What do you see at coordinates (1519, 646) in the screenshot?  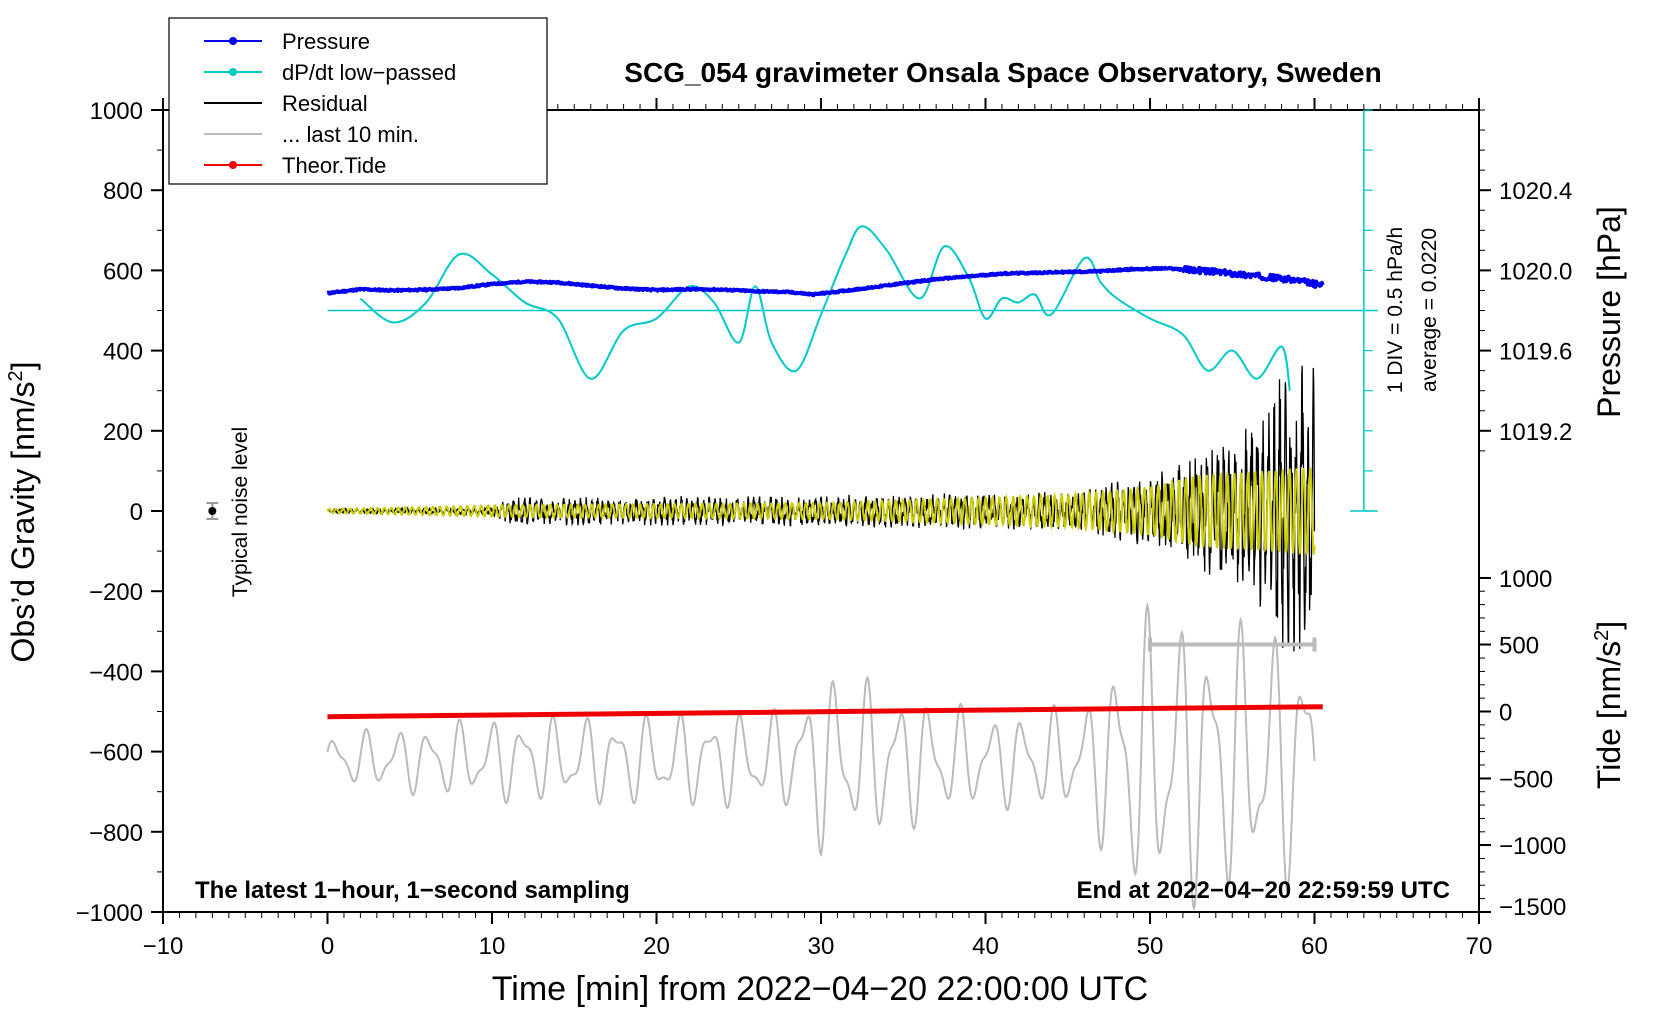 I see `tide-tick-label: 500` at bounding box center [1519, 646].